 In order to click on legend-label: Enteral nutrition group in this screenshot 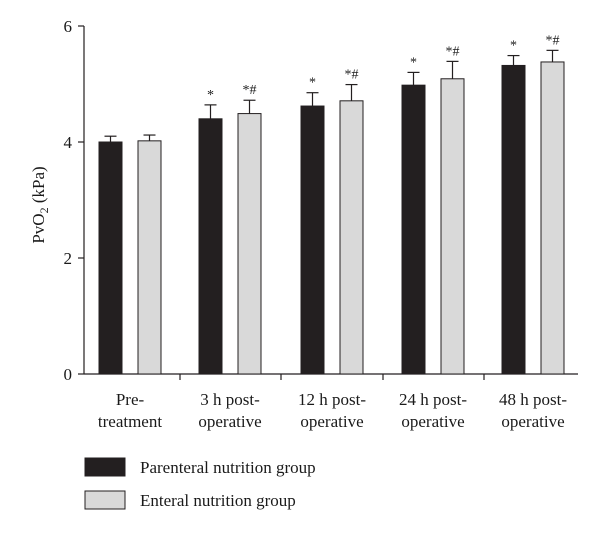, I will do `click(218, 500)`.